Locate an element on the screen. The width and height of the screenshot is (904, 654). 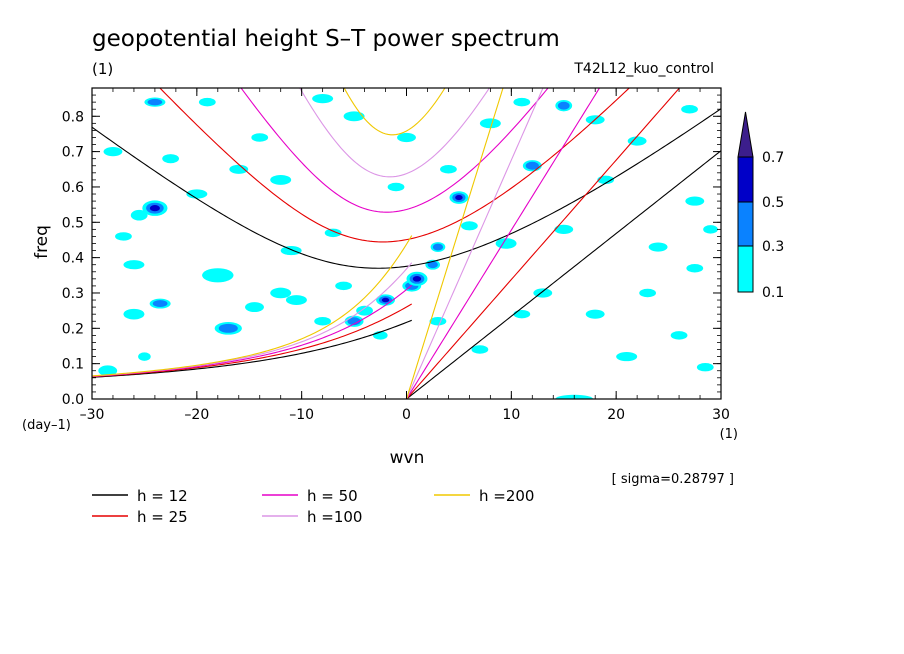
legend-label-1: h = 25 is located at coordinates (162, 517).